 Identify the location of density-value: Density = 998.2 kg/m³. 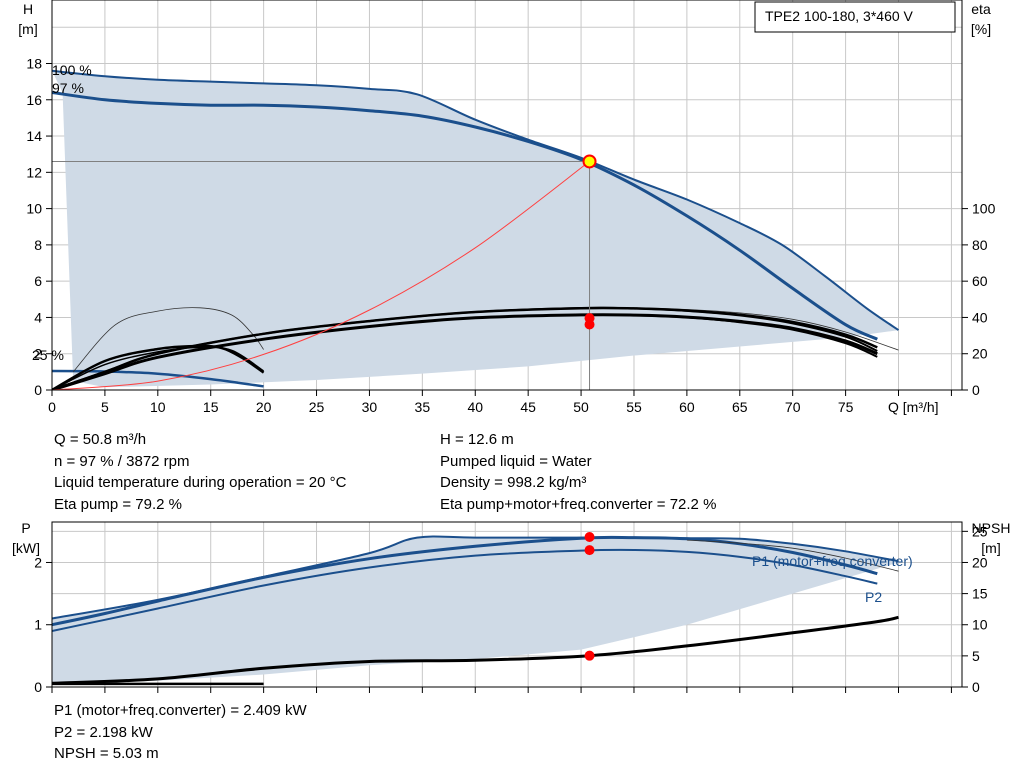
(513, 482).